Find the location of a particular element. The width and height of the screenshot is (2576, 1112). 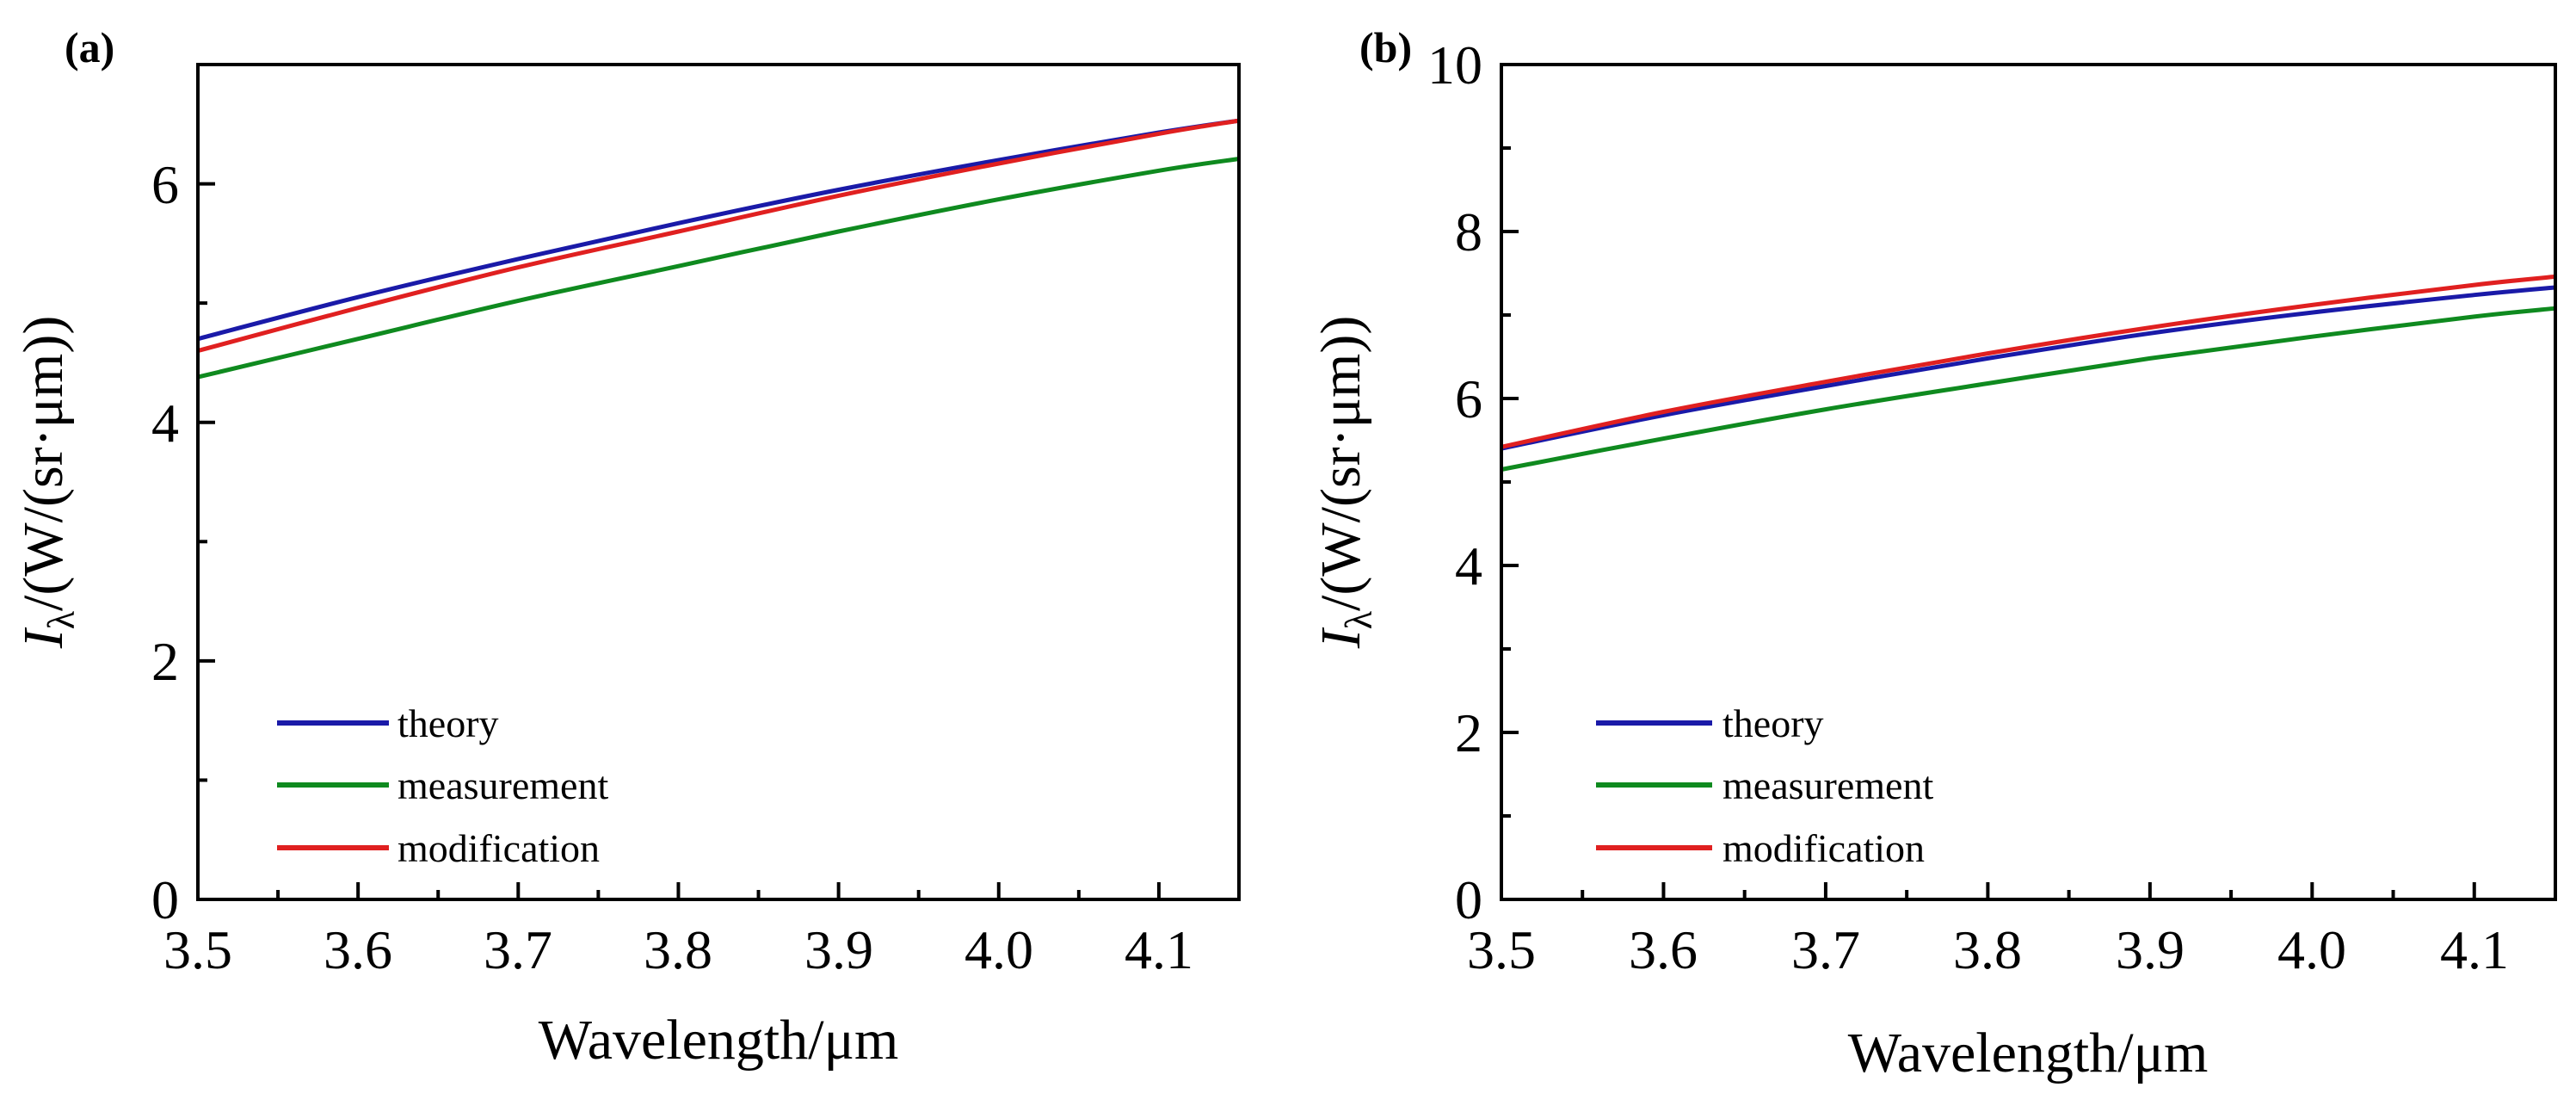

panel-a-legend-item-measurement: measurement is located at coordinates (443, 785).